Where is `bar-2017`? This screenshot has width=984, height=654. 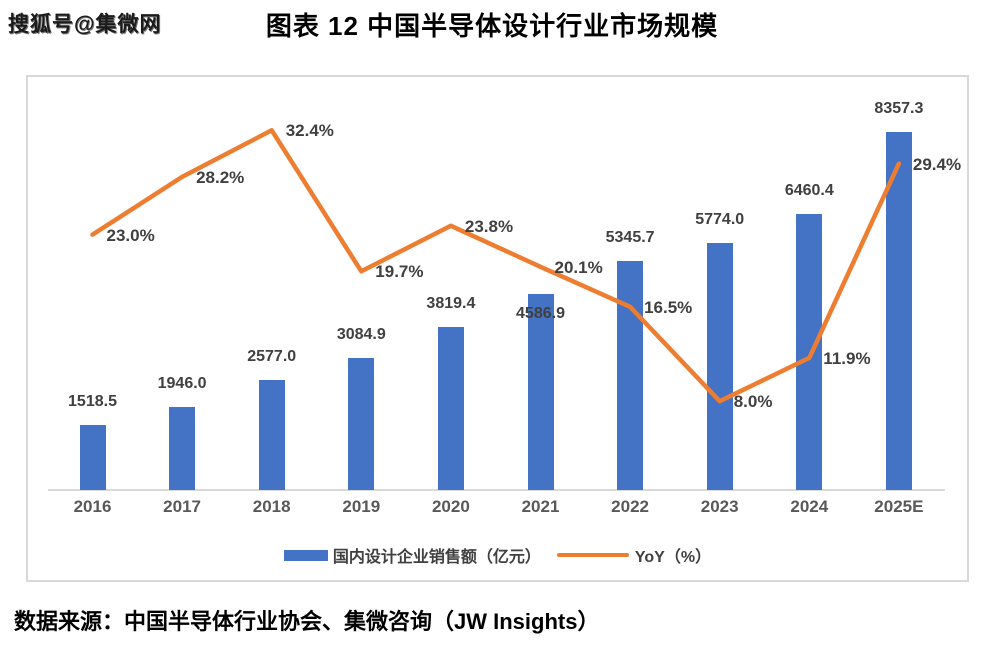 bar-2017 is located at coordinates (182, 448).